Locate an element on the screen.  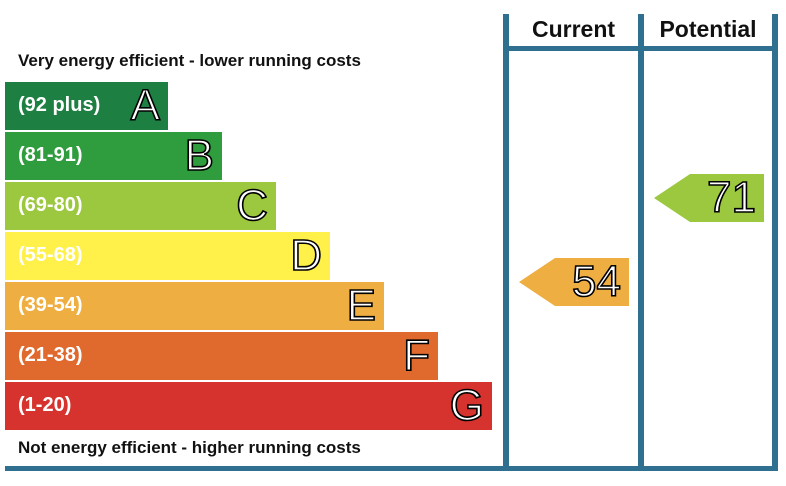
potential-rating-arrow: 71 is located at coordinates (709, 198).